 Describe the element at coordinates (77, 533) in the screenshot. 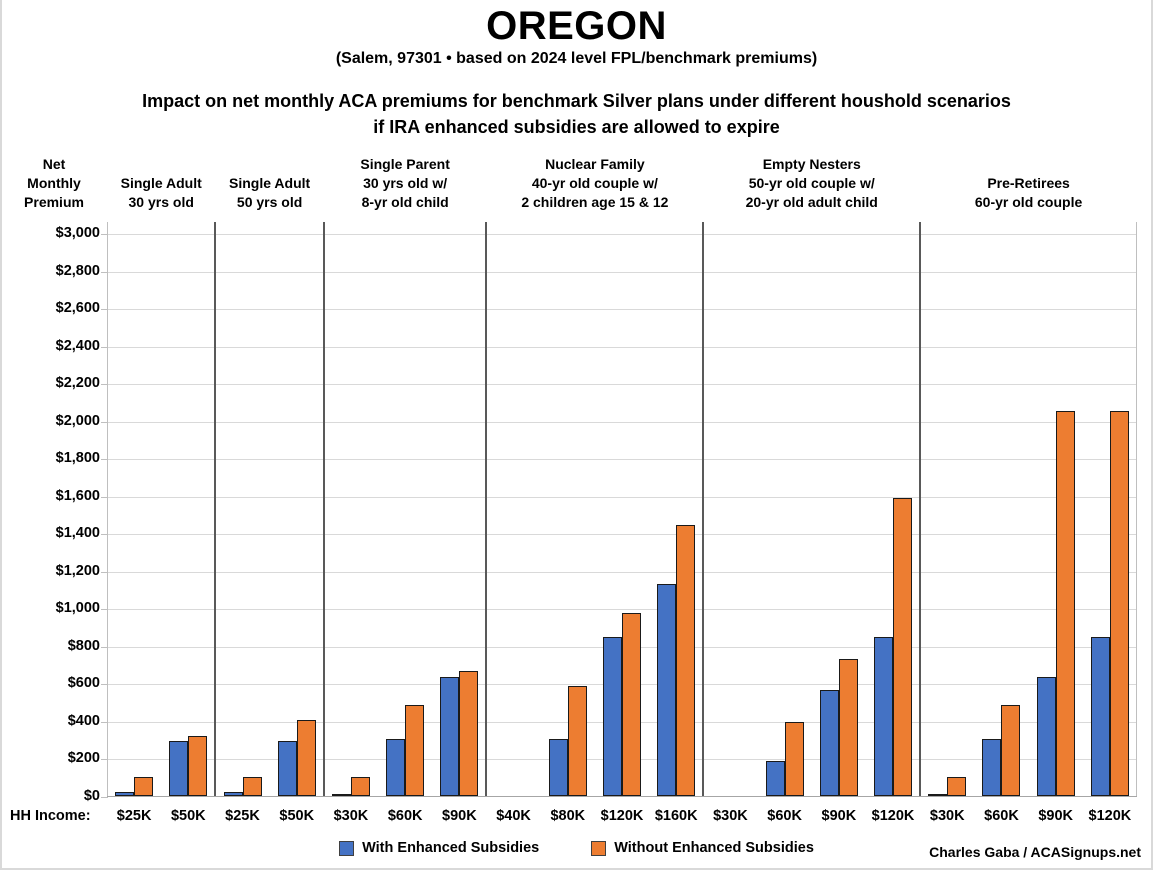

I see `y-tick-label: $1,400` at that location.